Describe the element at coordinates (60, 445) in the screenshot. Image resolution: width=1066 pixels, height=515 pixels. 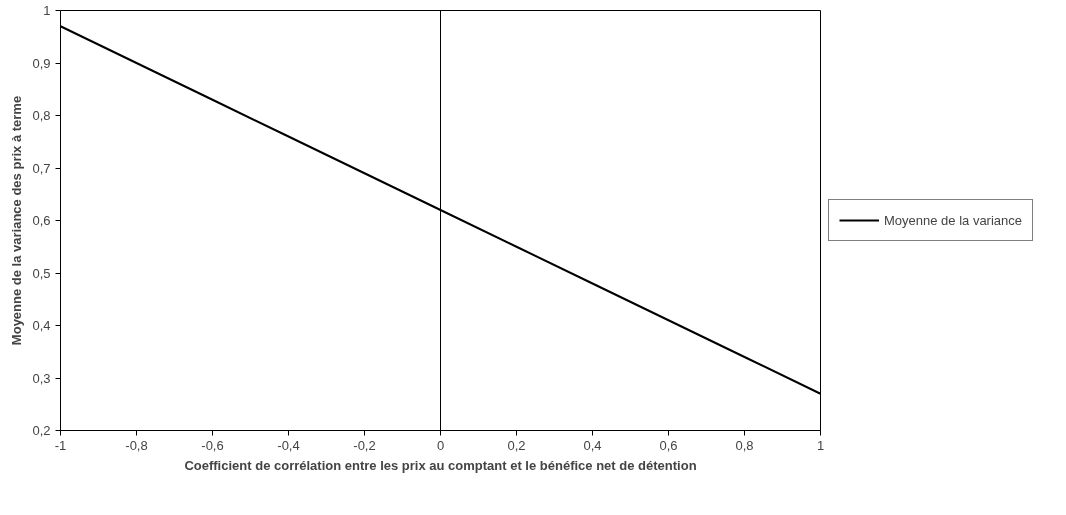
I see `x-tick-label: -1` at that location.